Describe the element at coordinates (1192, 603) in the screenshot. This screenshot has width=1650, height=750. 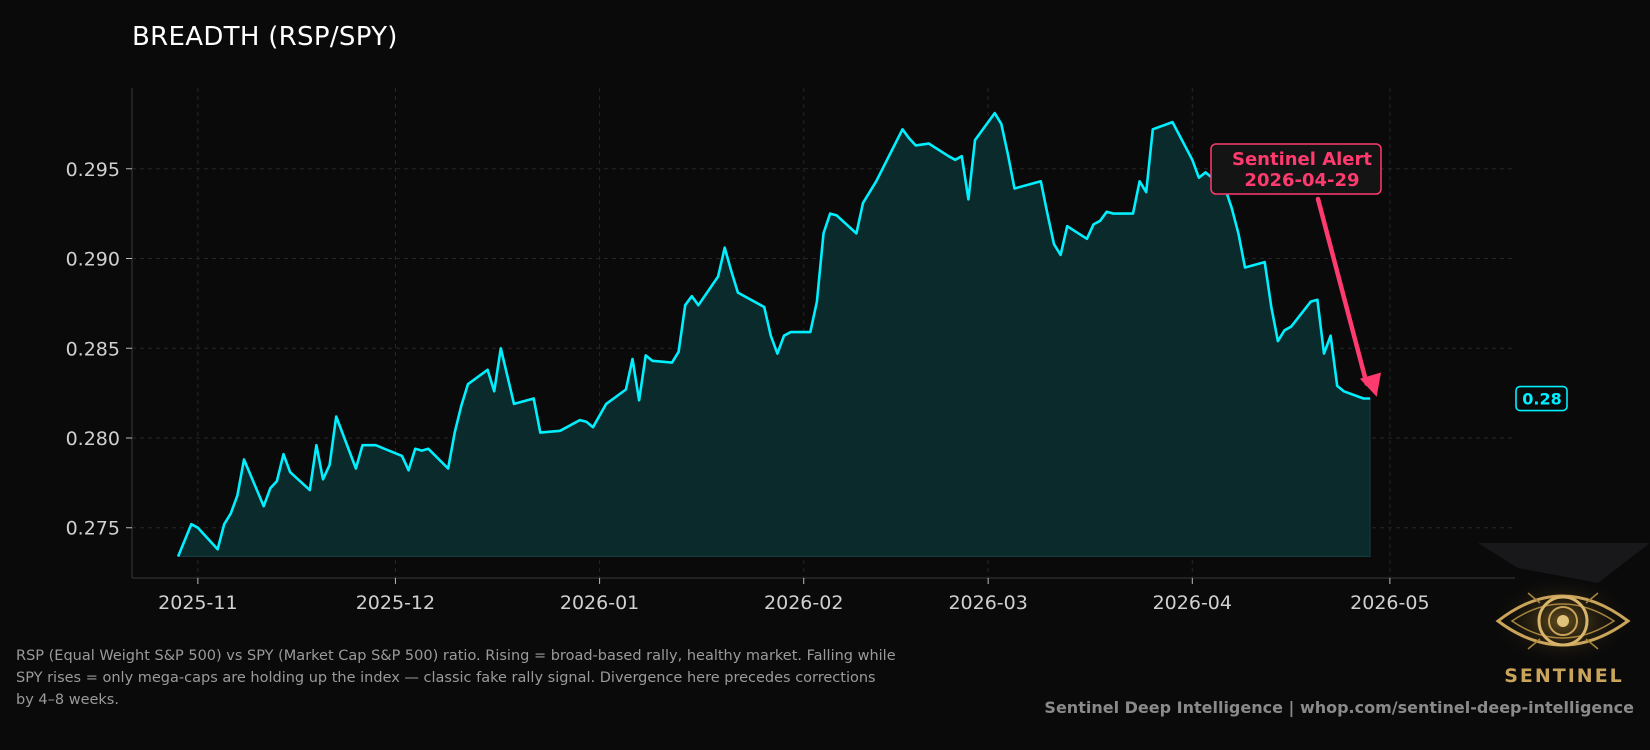
I see `x-tick-label: 2026-04` at that location.